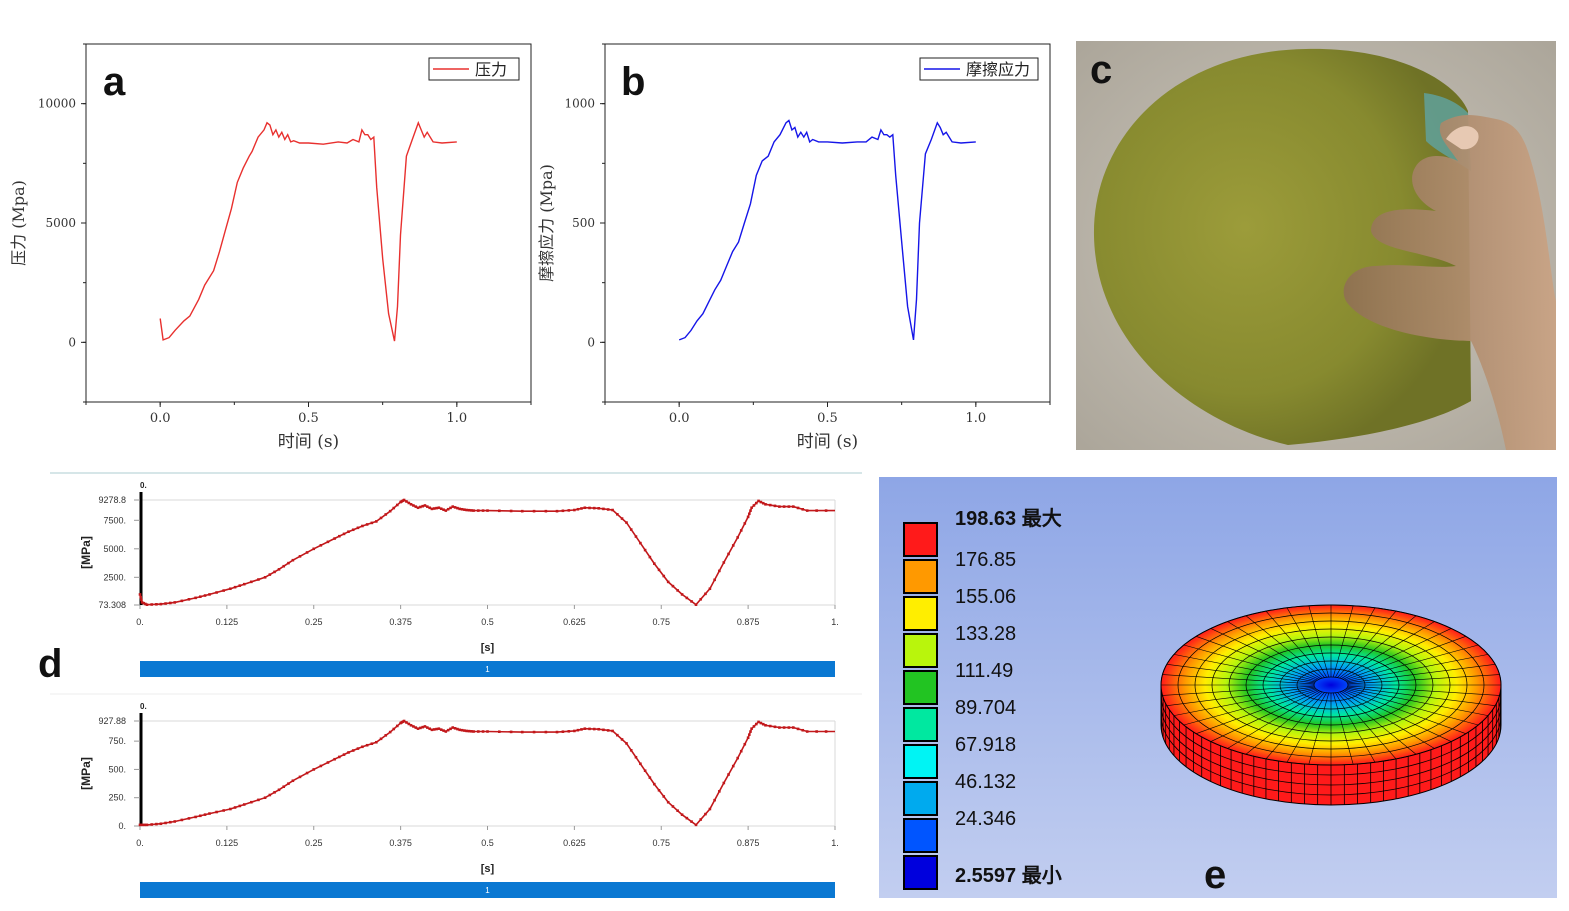 The height and width of the screenshot is (911, 1569). Describe the element at coordinates (314, 622) in the screenshot. I see `x-tick-label: 0.25` at that location.